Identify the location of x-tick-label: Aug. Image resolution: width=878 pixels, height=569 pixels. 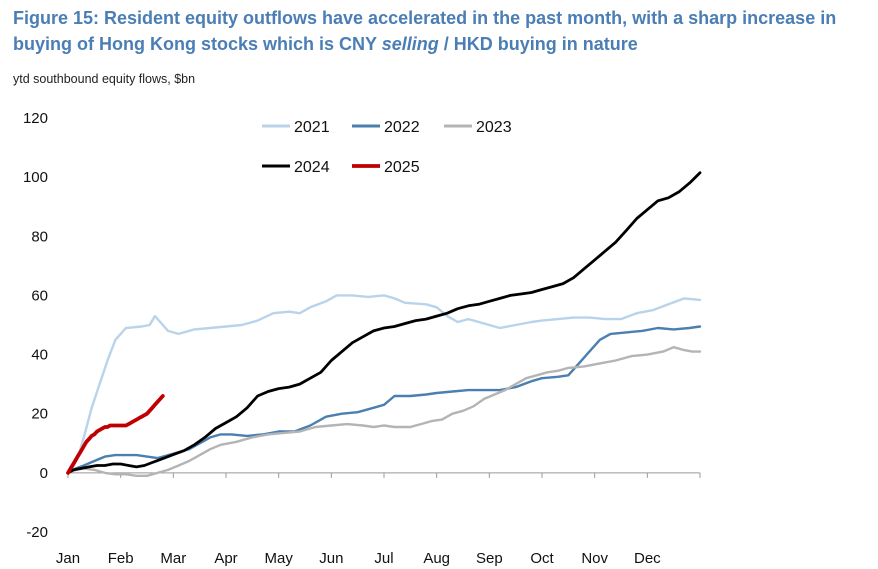
(436, 558).